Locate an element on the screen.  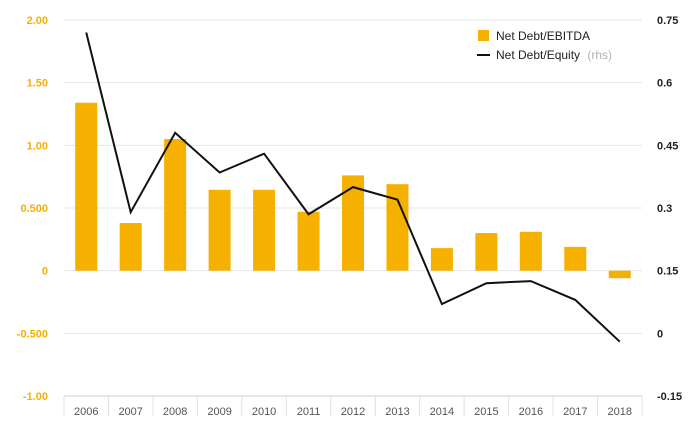
bar-2010 is located at coordinates (264, 230).